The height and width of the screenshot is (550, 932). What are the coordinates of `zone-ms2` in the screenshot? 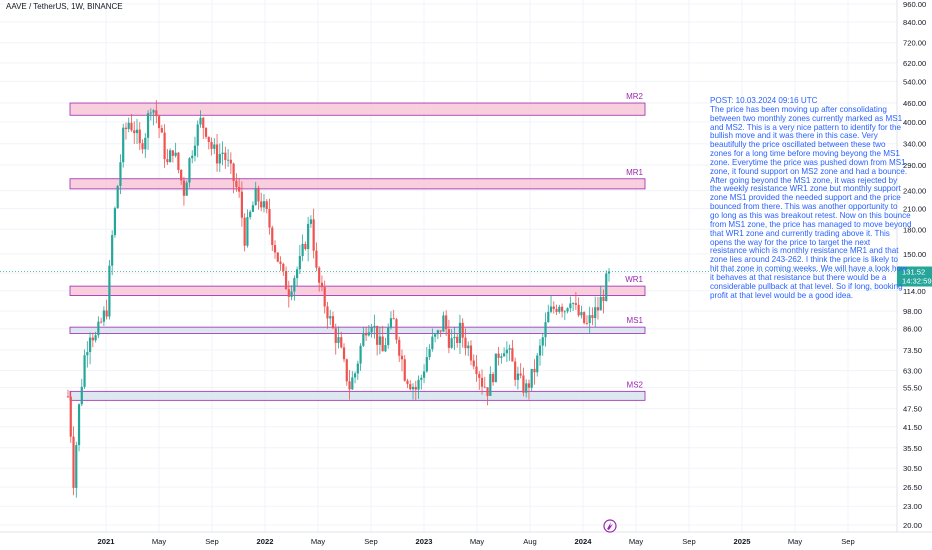 It's located at (357, 395).